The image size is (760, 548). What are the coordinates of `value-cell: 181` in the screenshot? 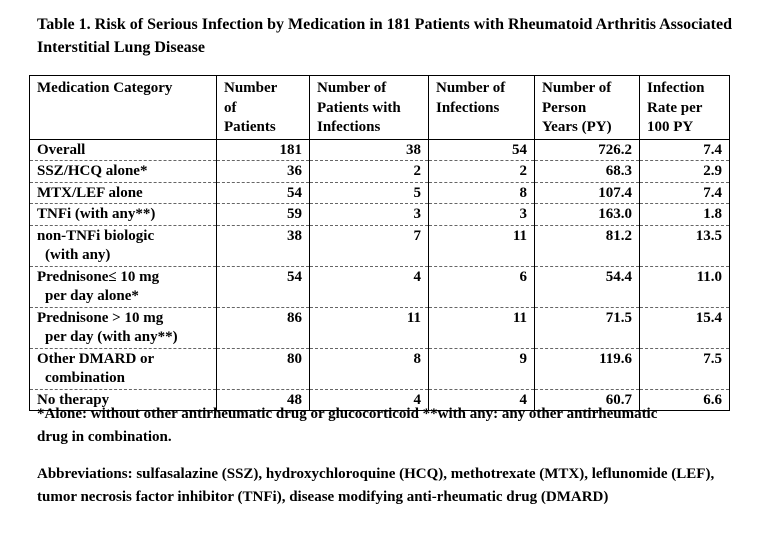 It's located at (263, 150).